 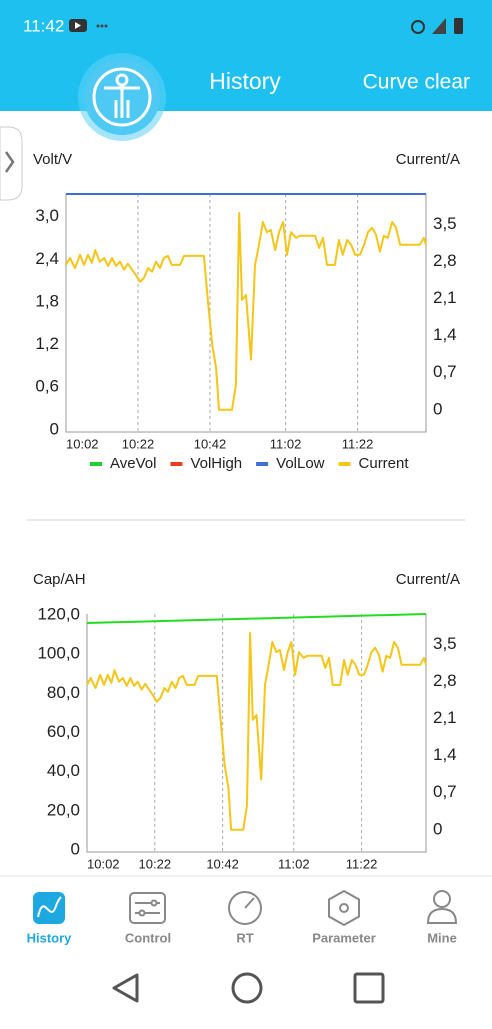 What do you see at coordinates (244, 937) in the screenshot?
I see `nav-label: RT` at bounding box center [244, 937].